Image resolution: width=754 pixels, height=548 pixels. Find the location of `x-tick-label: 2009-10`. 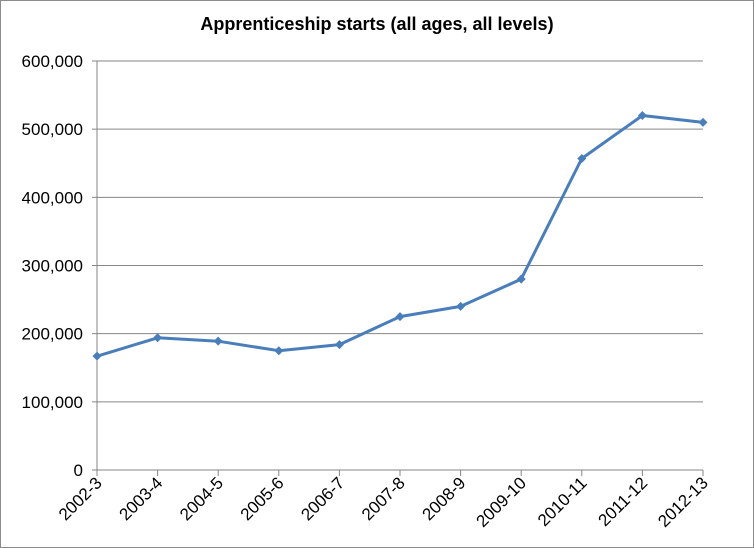

x-tick-label: 2009-10 is located at coordinates (501, 502).